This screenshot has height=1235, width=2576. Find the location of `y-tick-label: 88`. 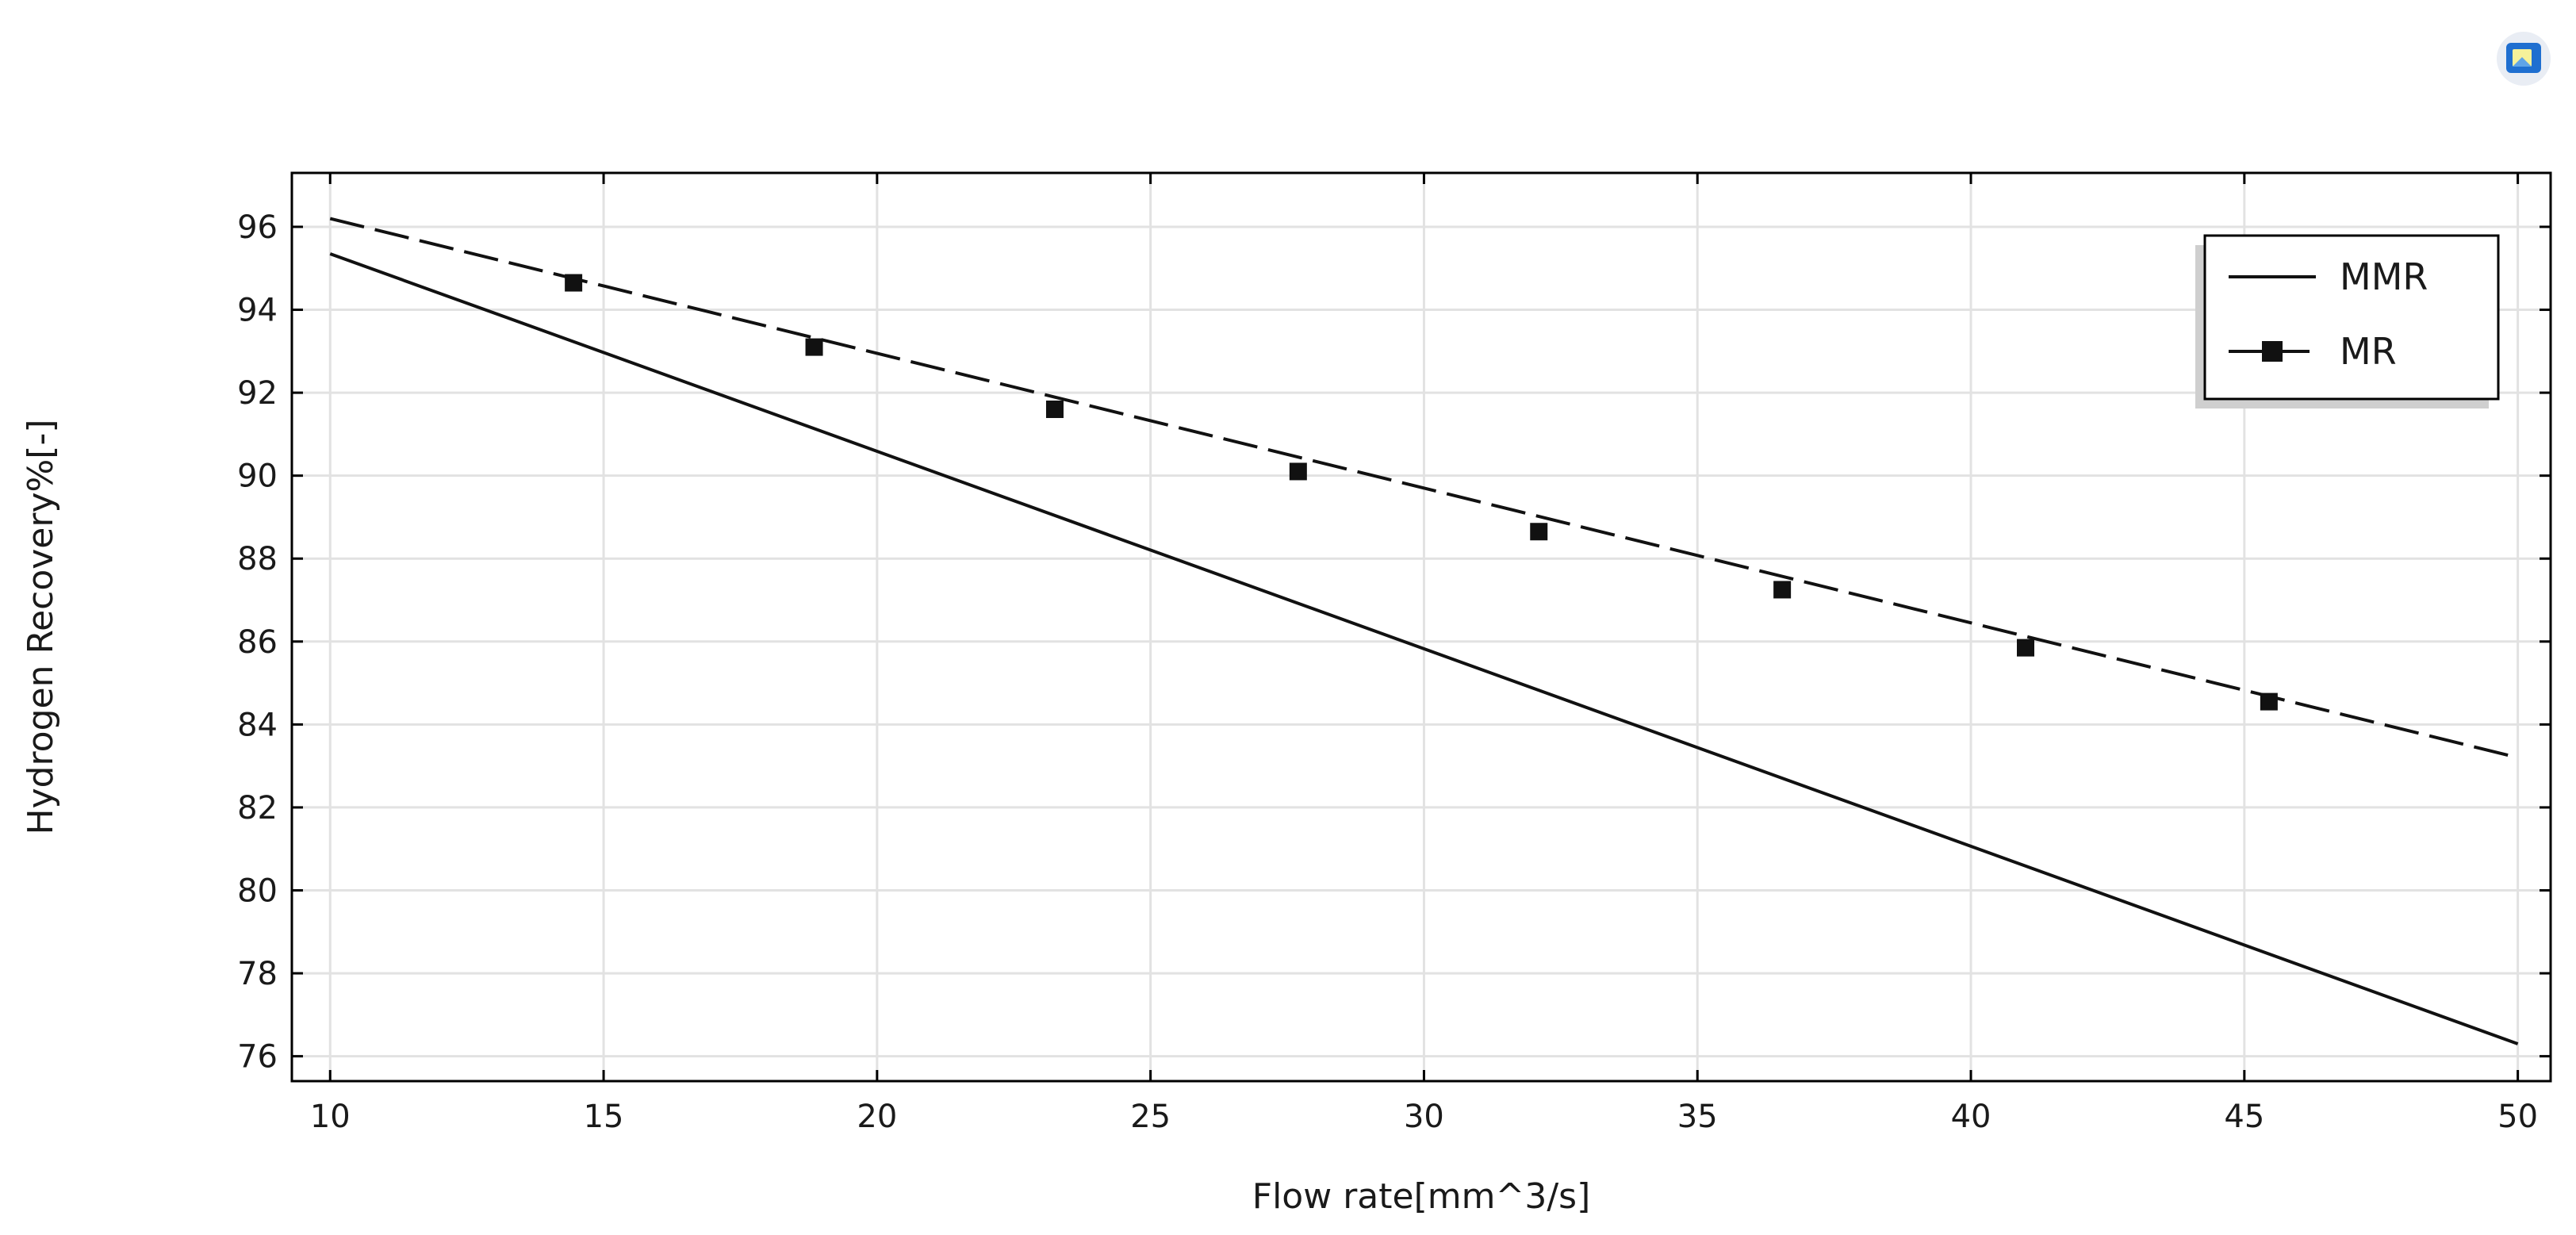

y-tick-label: 88 is located at coordinates (257, 559).